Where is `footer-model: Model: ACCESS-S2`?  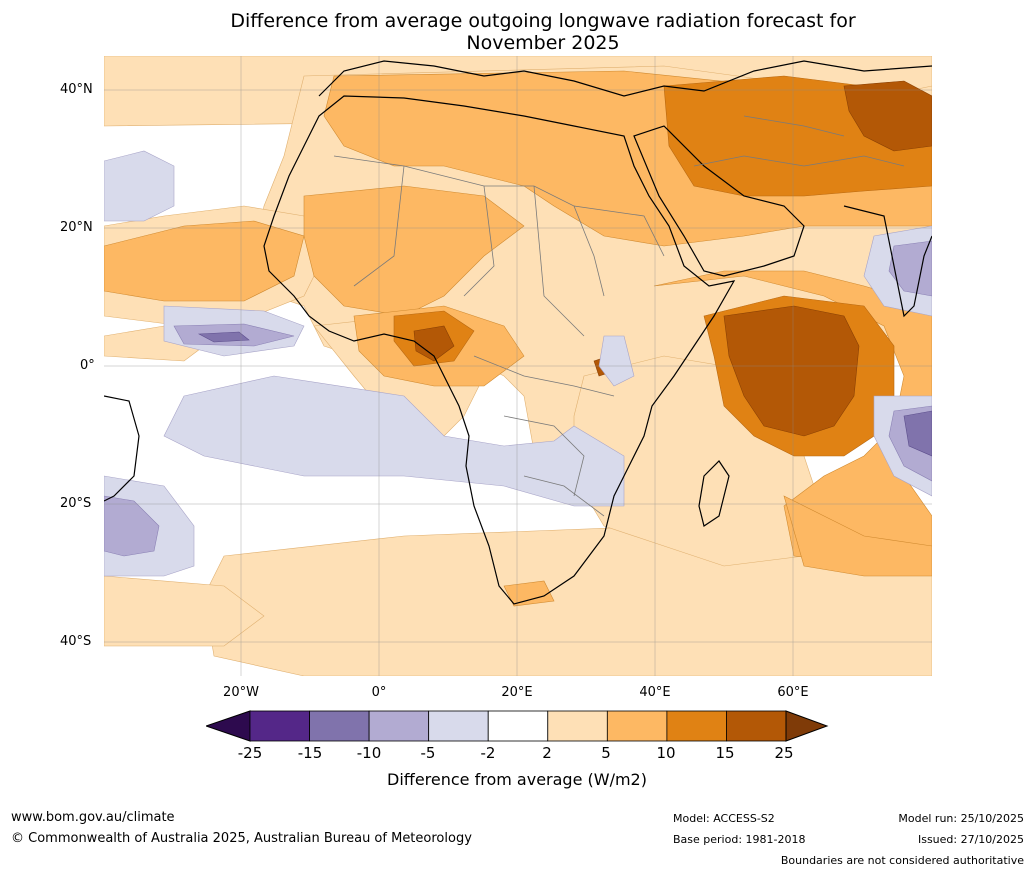 footer-model: Model: ACCESS-S2 is located at coordinates (724, 818).